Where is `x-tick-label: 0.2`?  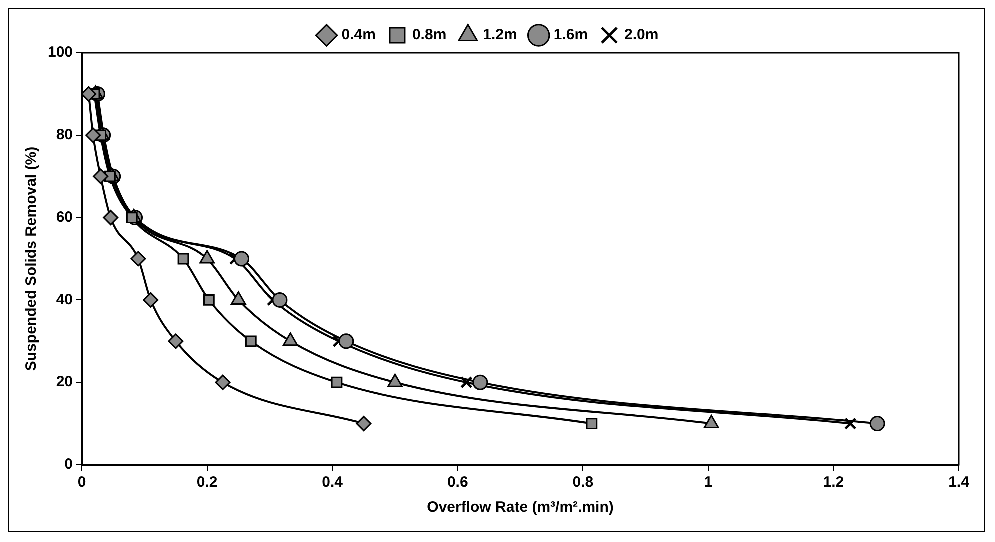
x-tick-label: 0.2 is located at coordinates (207, 483).